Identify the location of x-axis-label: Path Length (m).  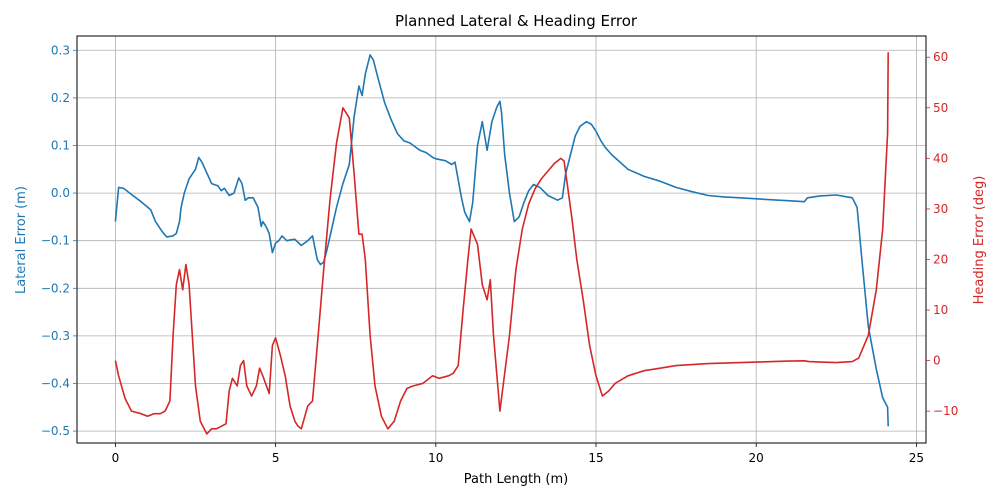
(516, 479).